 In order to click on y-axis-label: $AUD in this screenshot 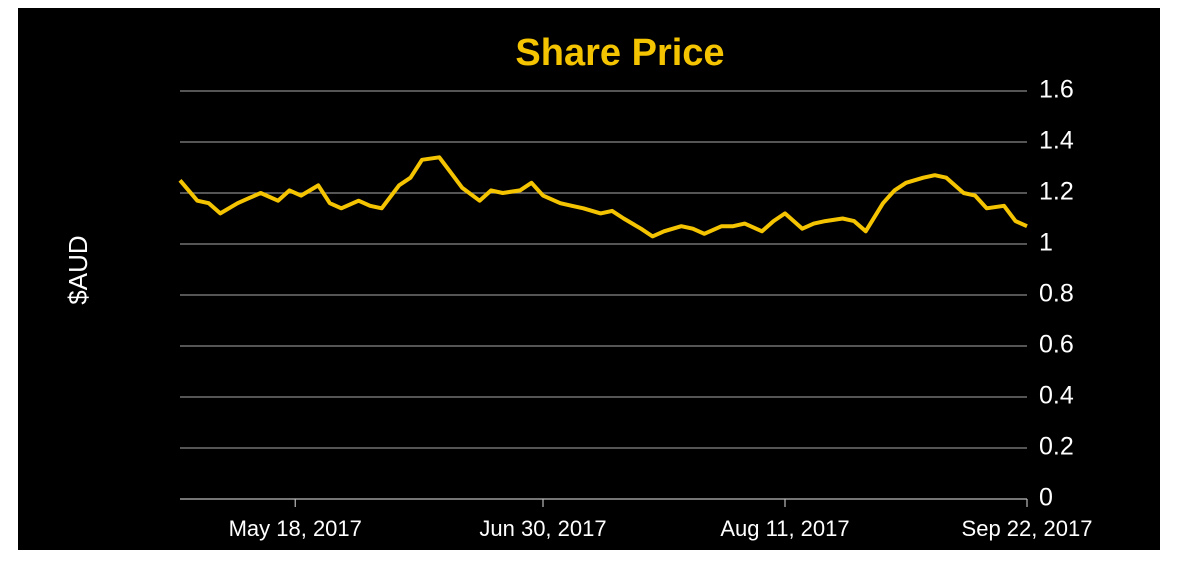, I will do `click(78, 269)`.